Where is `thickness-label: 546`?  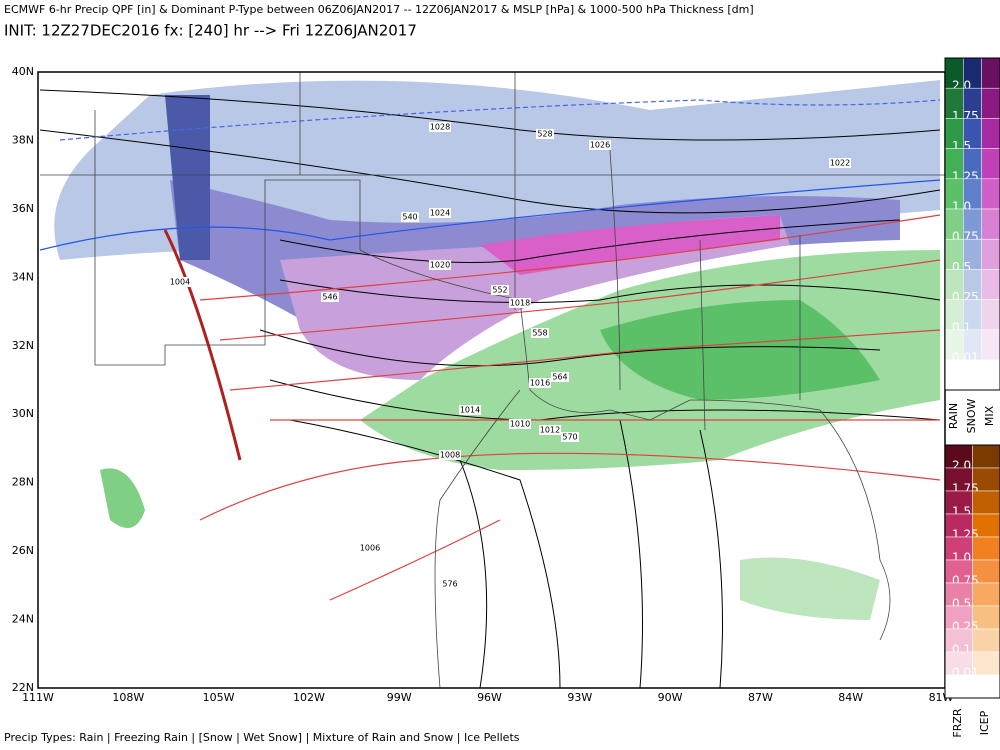 thickness-label: 546 is located at coordinates (329, 297).